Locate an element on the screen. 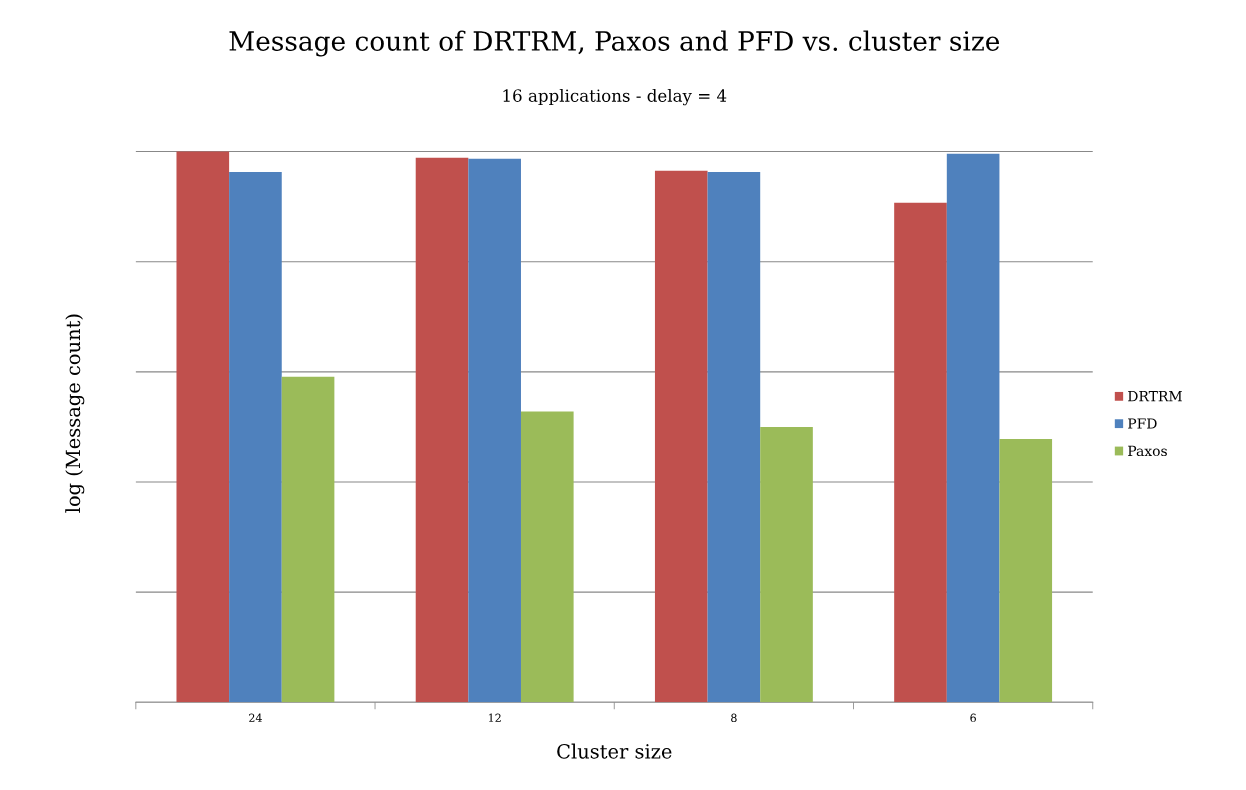  chart-subtitle: 16 applications - delay = 4 is located at coordinates (615, 97).